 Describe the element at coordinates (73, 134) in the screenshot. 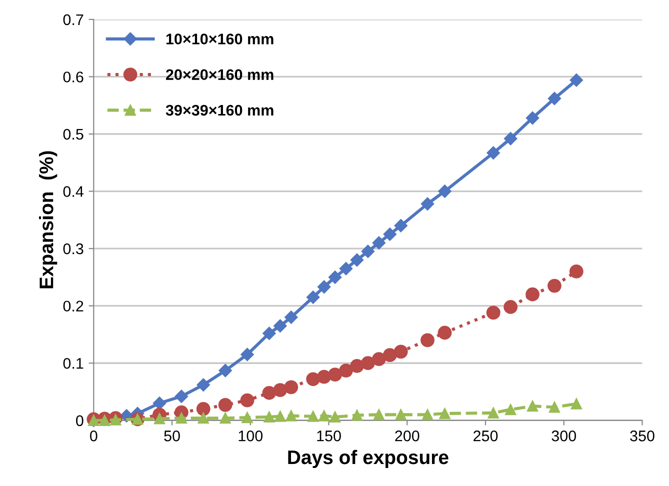

I see `y-tick-label: 0.5` at that location.